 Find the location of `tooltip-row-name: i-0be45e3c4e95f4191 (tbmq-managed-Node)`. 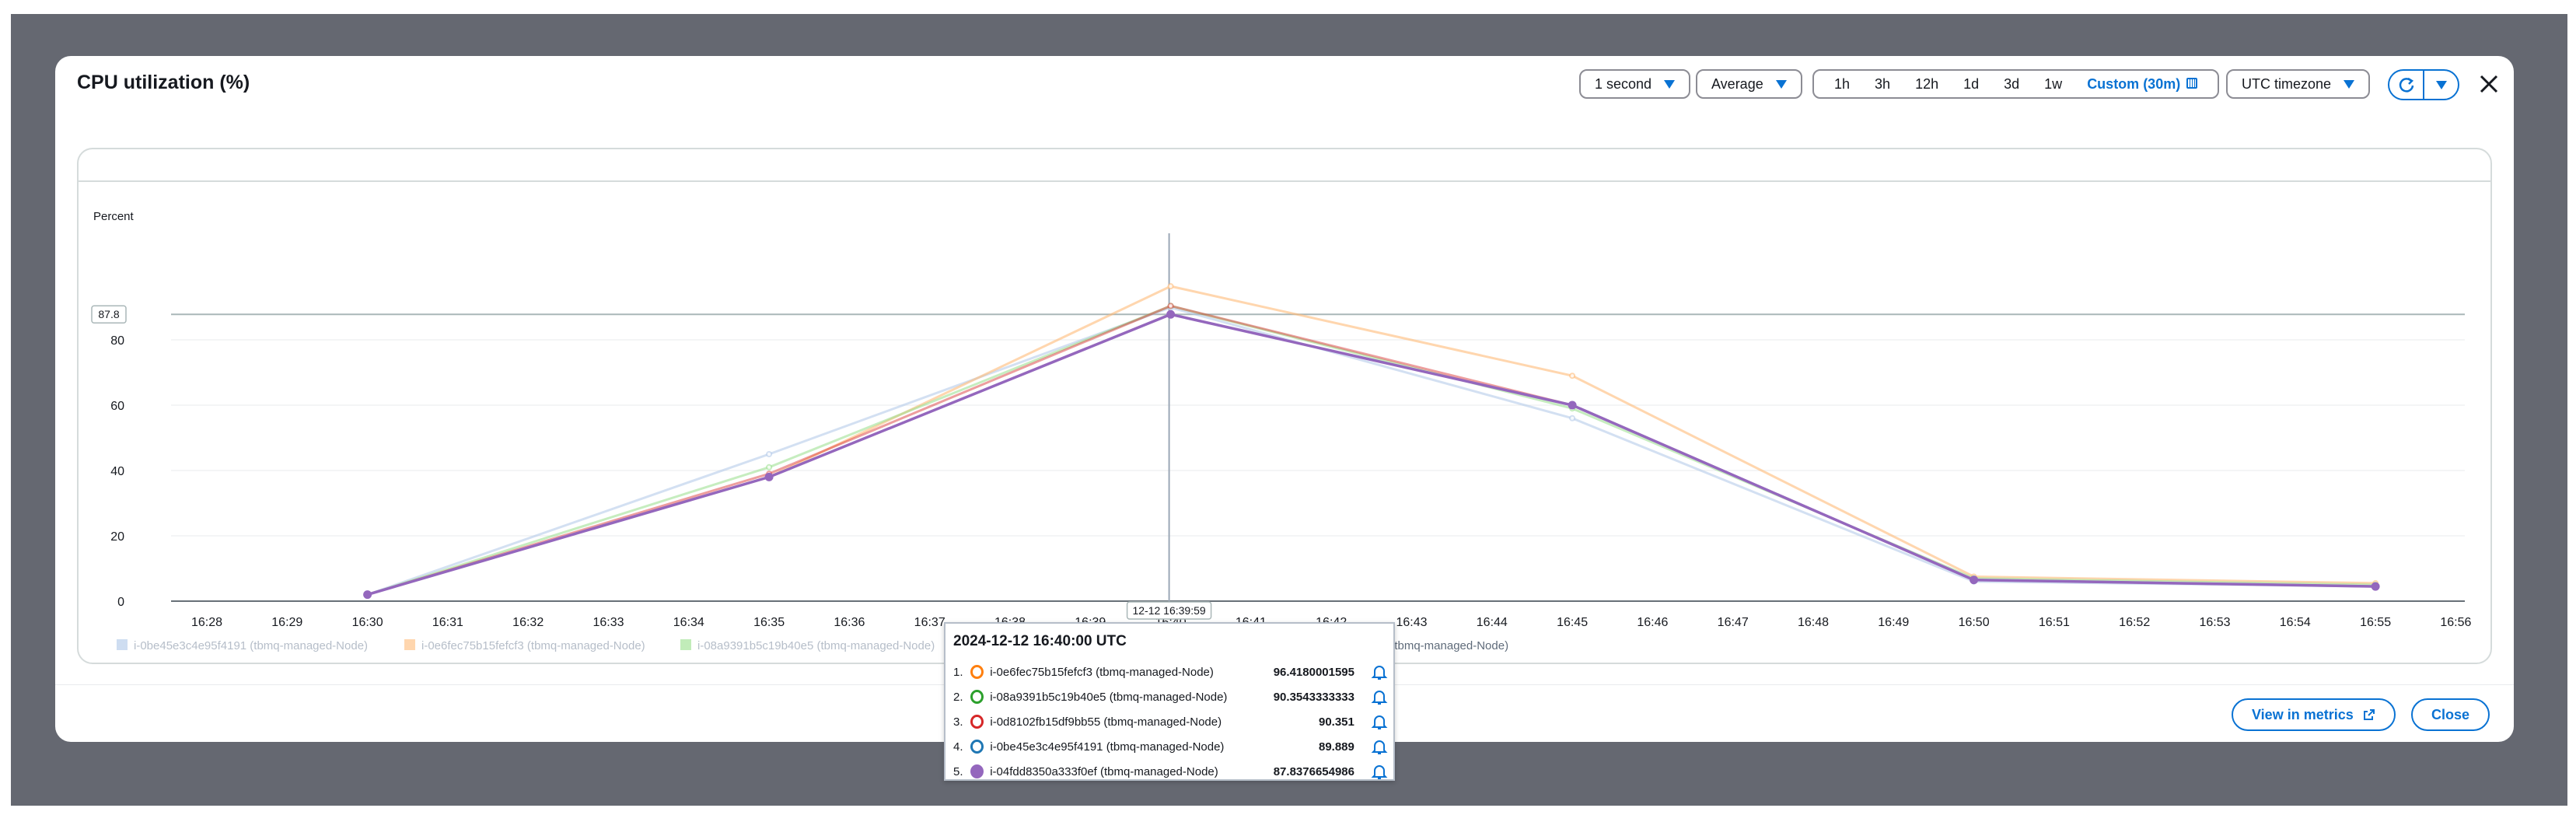

tooltip-row-name: i-0be45e3c4e95f4191 (tbmq-managed-Node) is located at coordinates (1107, 747).